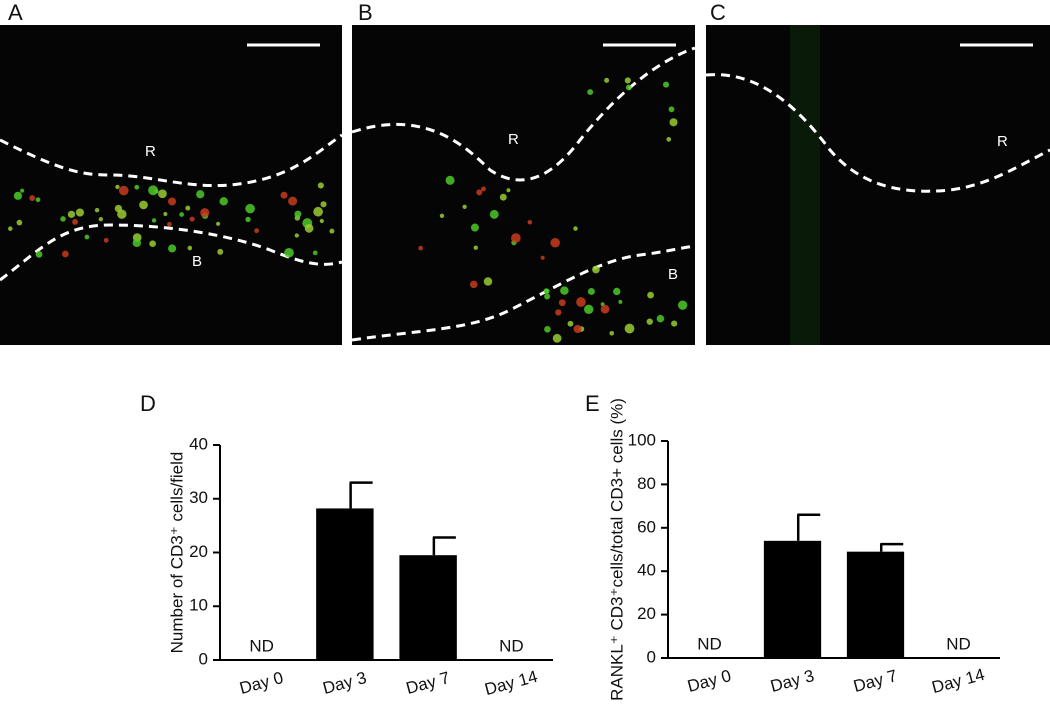 The width and height of the screenshot is (1050, 710). I want to click on y-axis-label: RANKL⁺ CD3⁺cells/total CD3+ cells (%), so click(616, 549).